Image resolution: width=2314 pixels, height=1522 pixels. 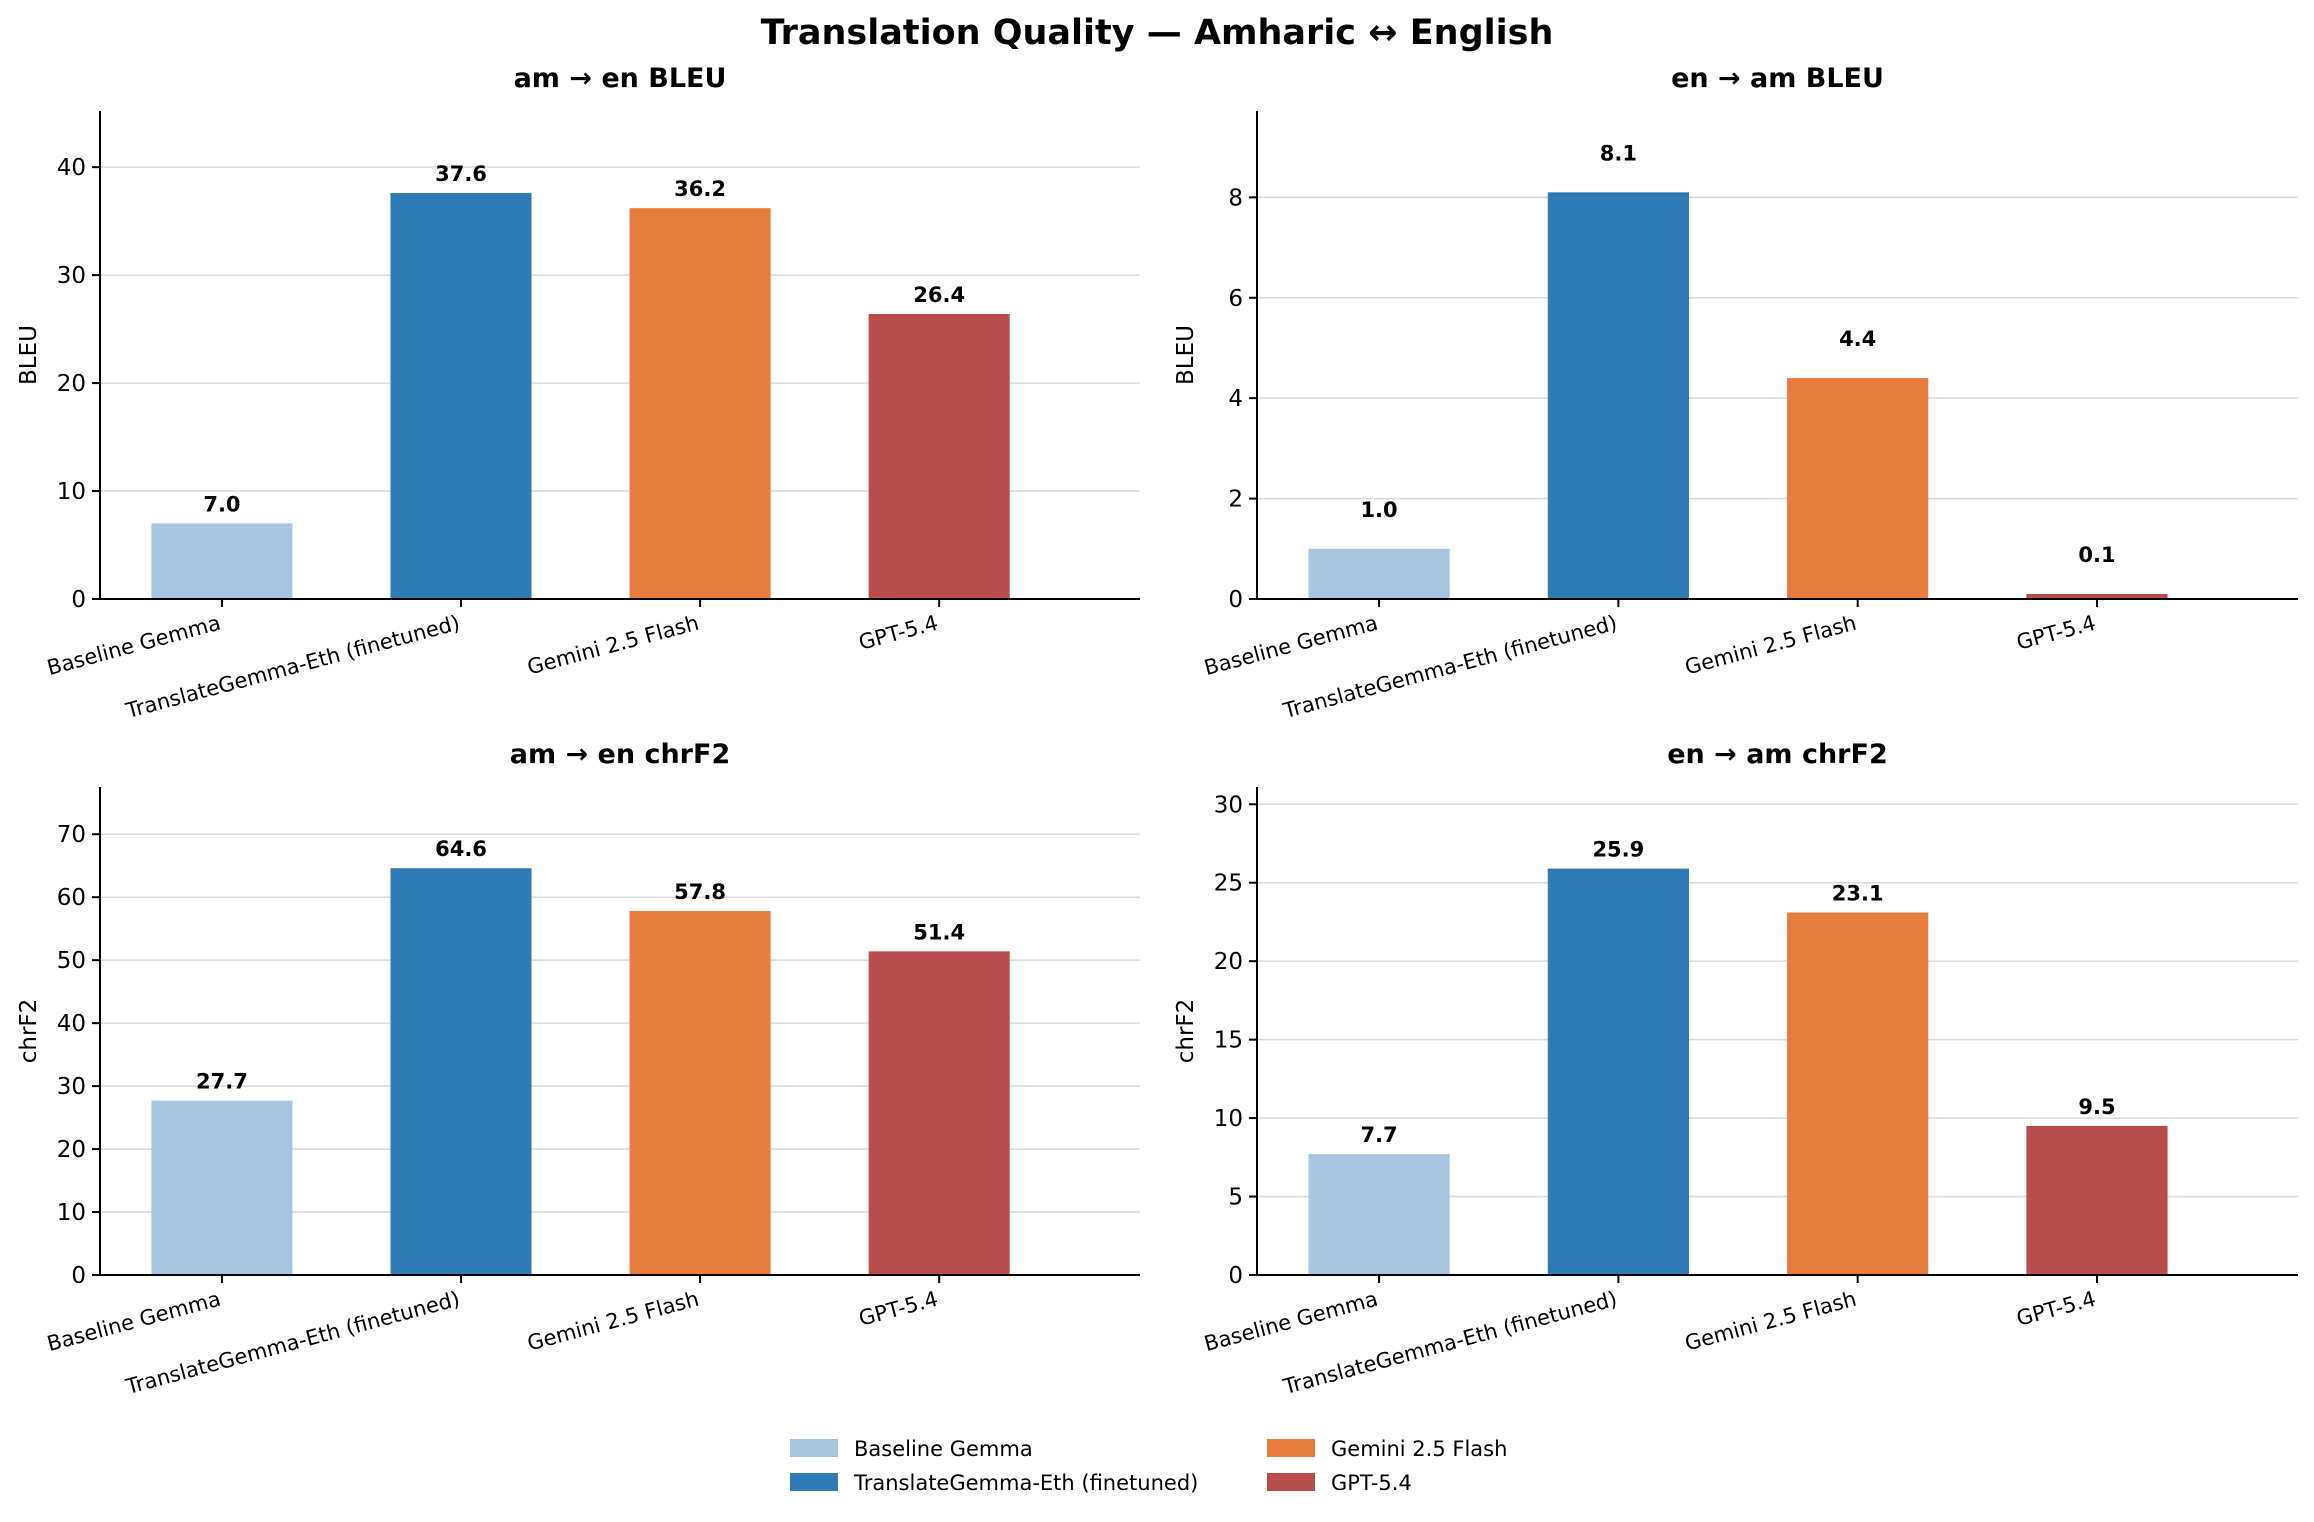 I want to click on y-tick-label: 50, so click(x=71, y=961).